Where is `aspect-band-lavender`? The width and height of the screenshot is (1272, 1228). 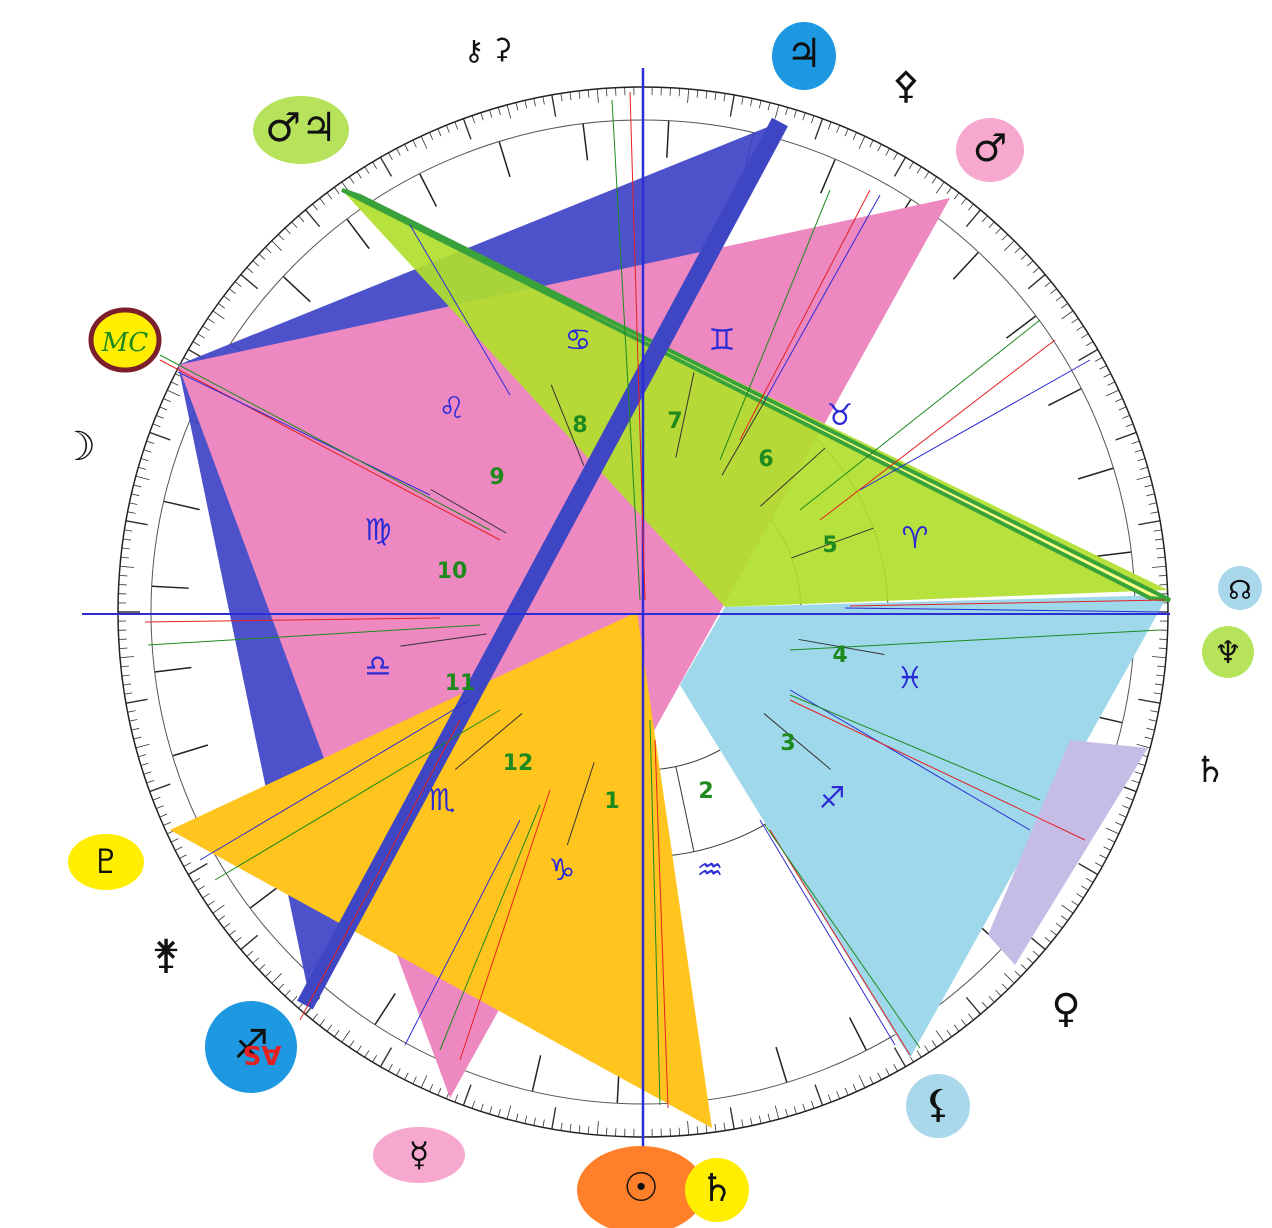
aspect-band-lavender is located at coordinates (1068, 852).